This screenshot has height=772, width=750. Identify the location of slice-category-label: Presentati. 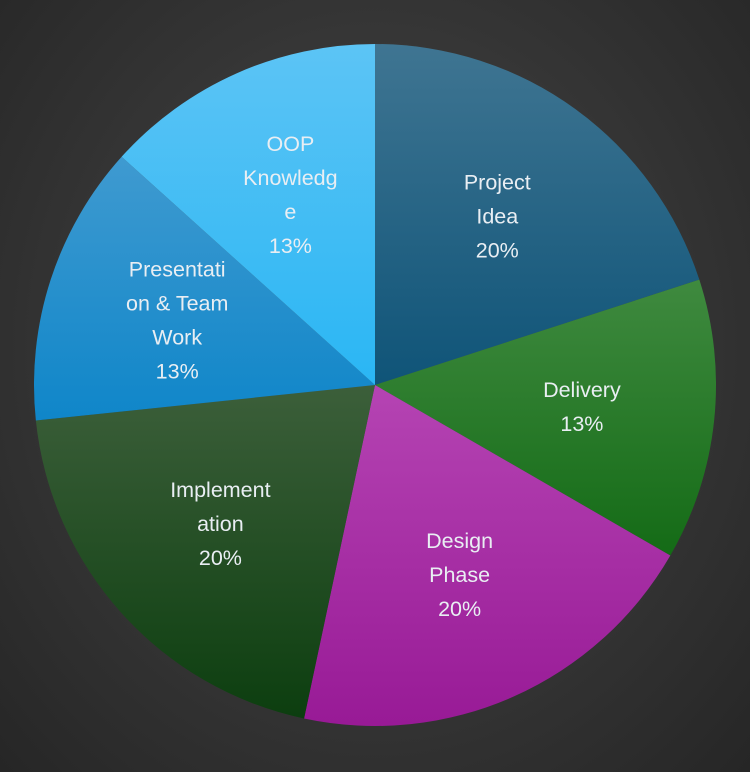
(177, 270).